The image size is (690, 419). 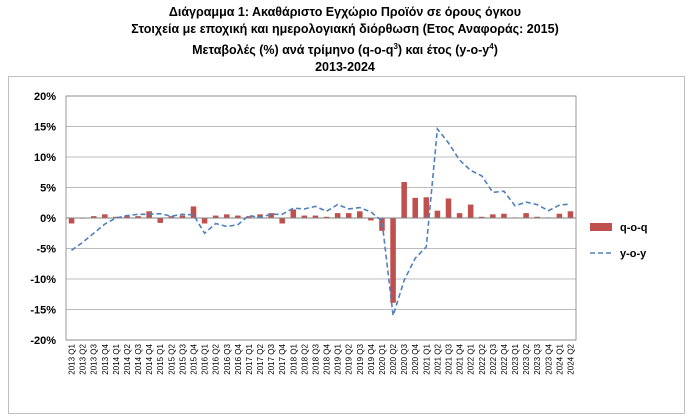 What do you see at coordinates (371, 358) in the screenshot?
I see `x-tick-label: 2019 Q4` at bounding box center [371, 358].